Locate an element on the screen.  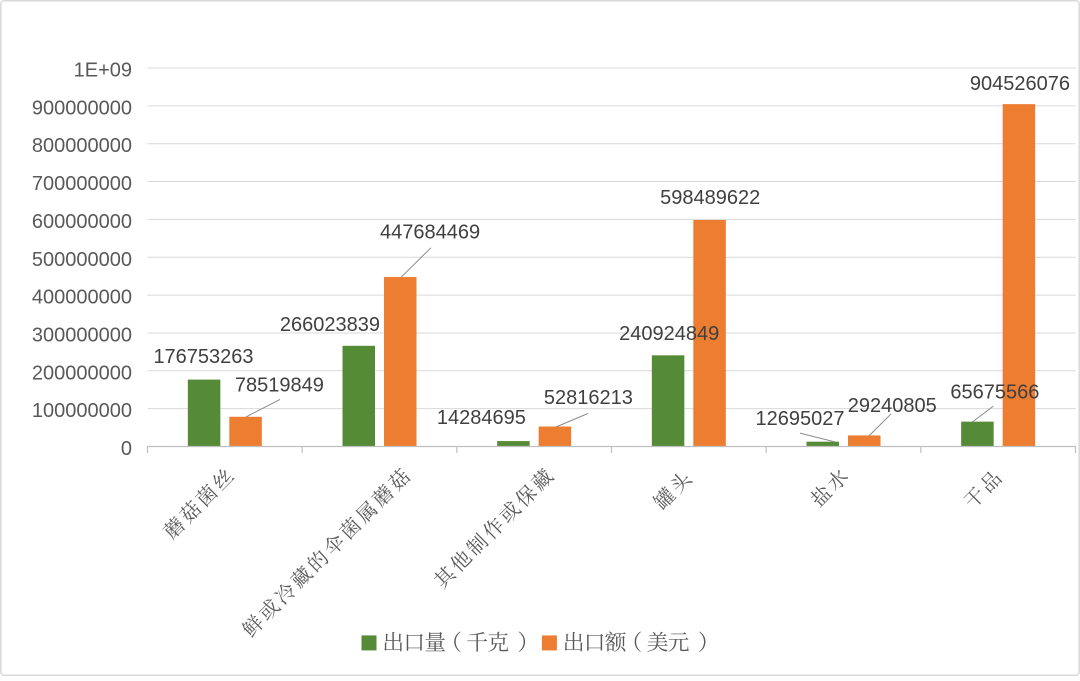
svg-text: 200000000 is located at coordinates (82, 373).